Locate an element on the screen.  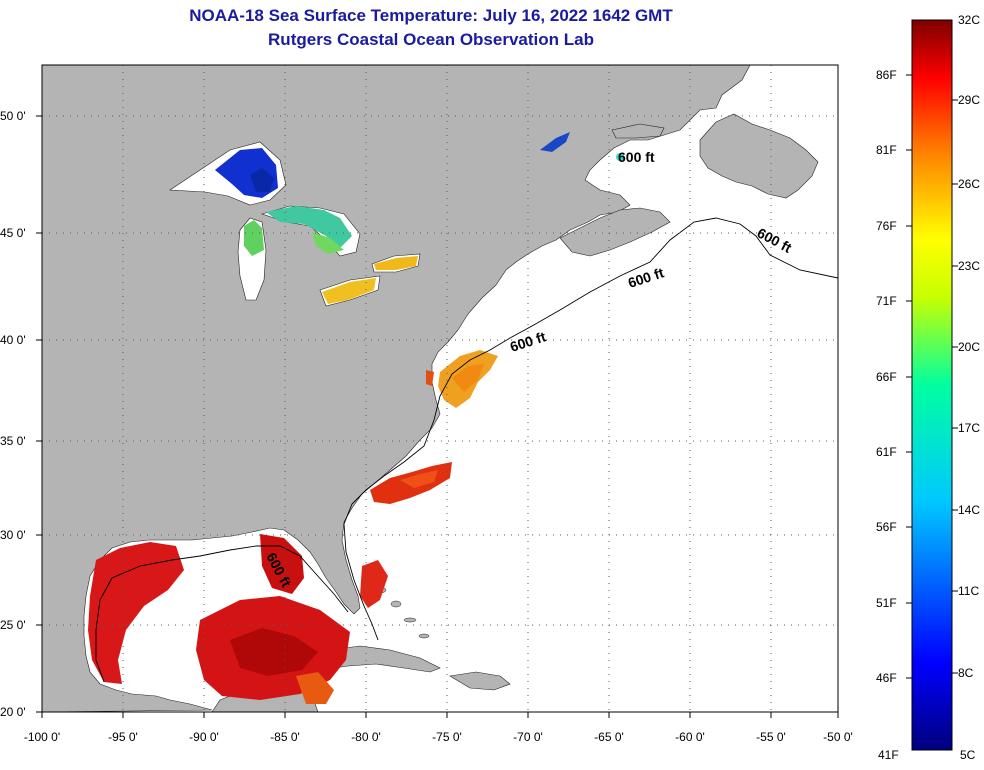
celsius-label: 14C is located at coordinates (969, 510).